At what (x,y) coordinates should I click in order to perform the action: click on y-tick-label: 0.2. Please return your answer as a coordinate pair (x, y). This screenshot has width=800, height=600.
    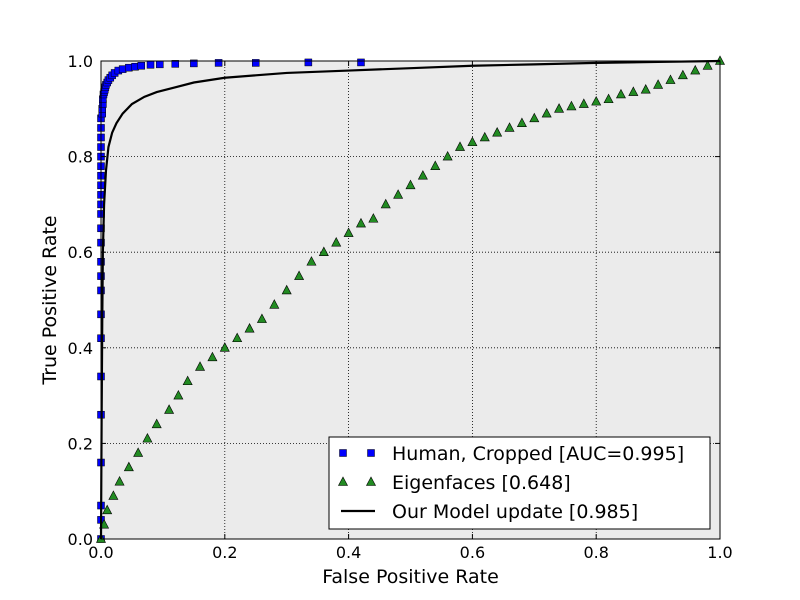
    Looking at the image, I should click on (80, 443).